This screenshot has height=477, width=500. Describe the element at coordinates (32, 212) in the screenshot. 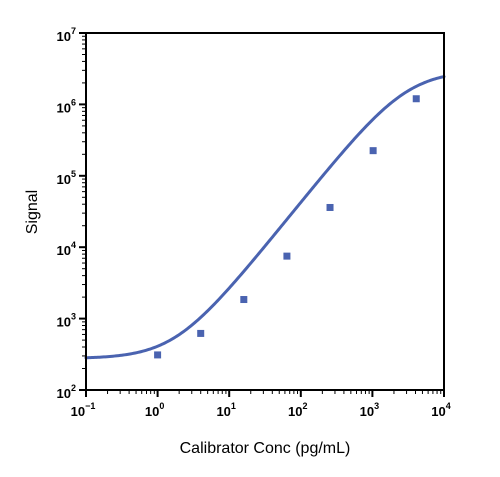

I see `y-axis-title: Signal` at that location.